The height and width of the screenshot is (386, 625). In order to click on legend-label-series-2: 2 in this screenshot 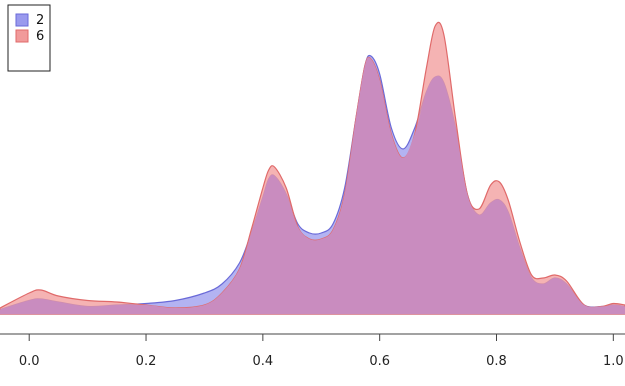, I will do `click(40, 20)`.